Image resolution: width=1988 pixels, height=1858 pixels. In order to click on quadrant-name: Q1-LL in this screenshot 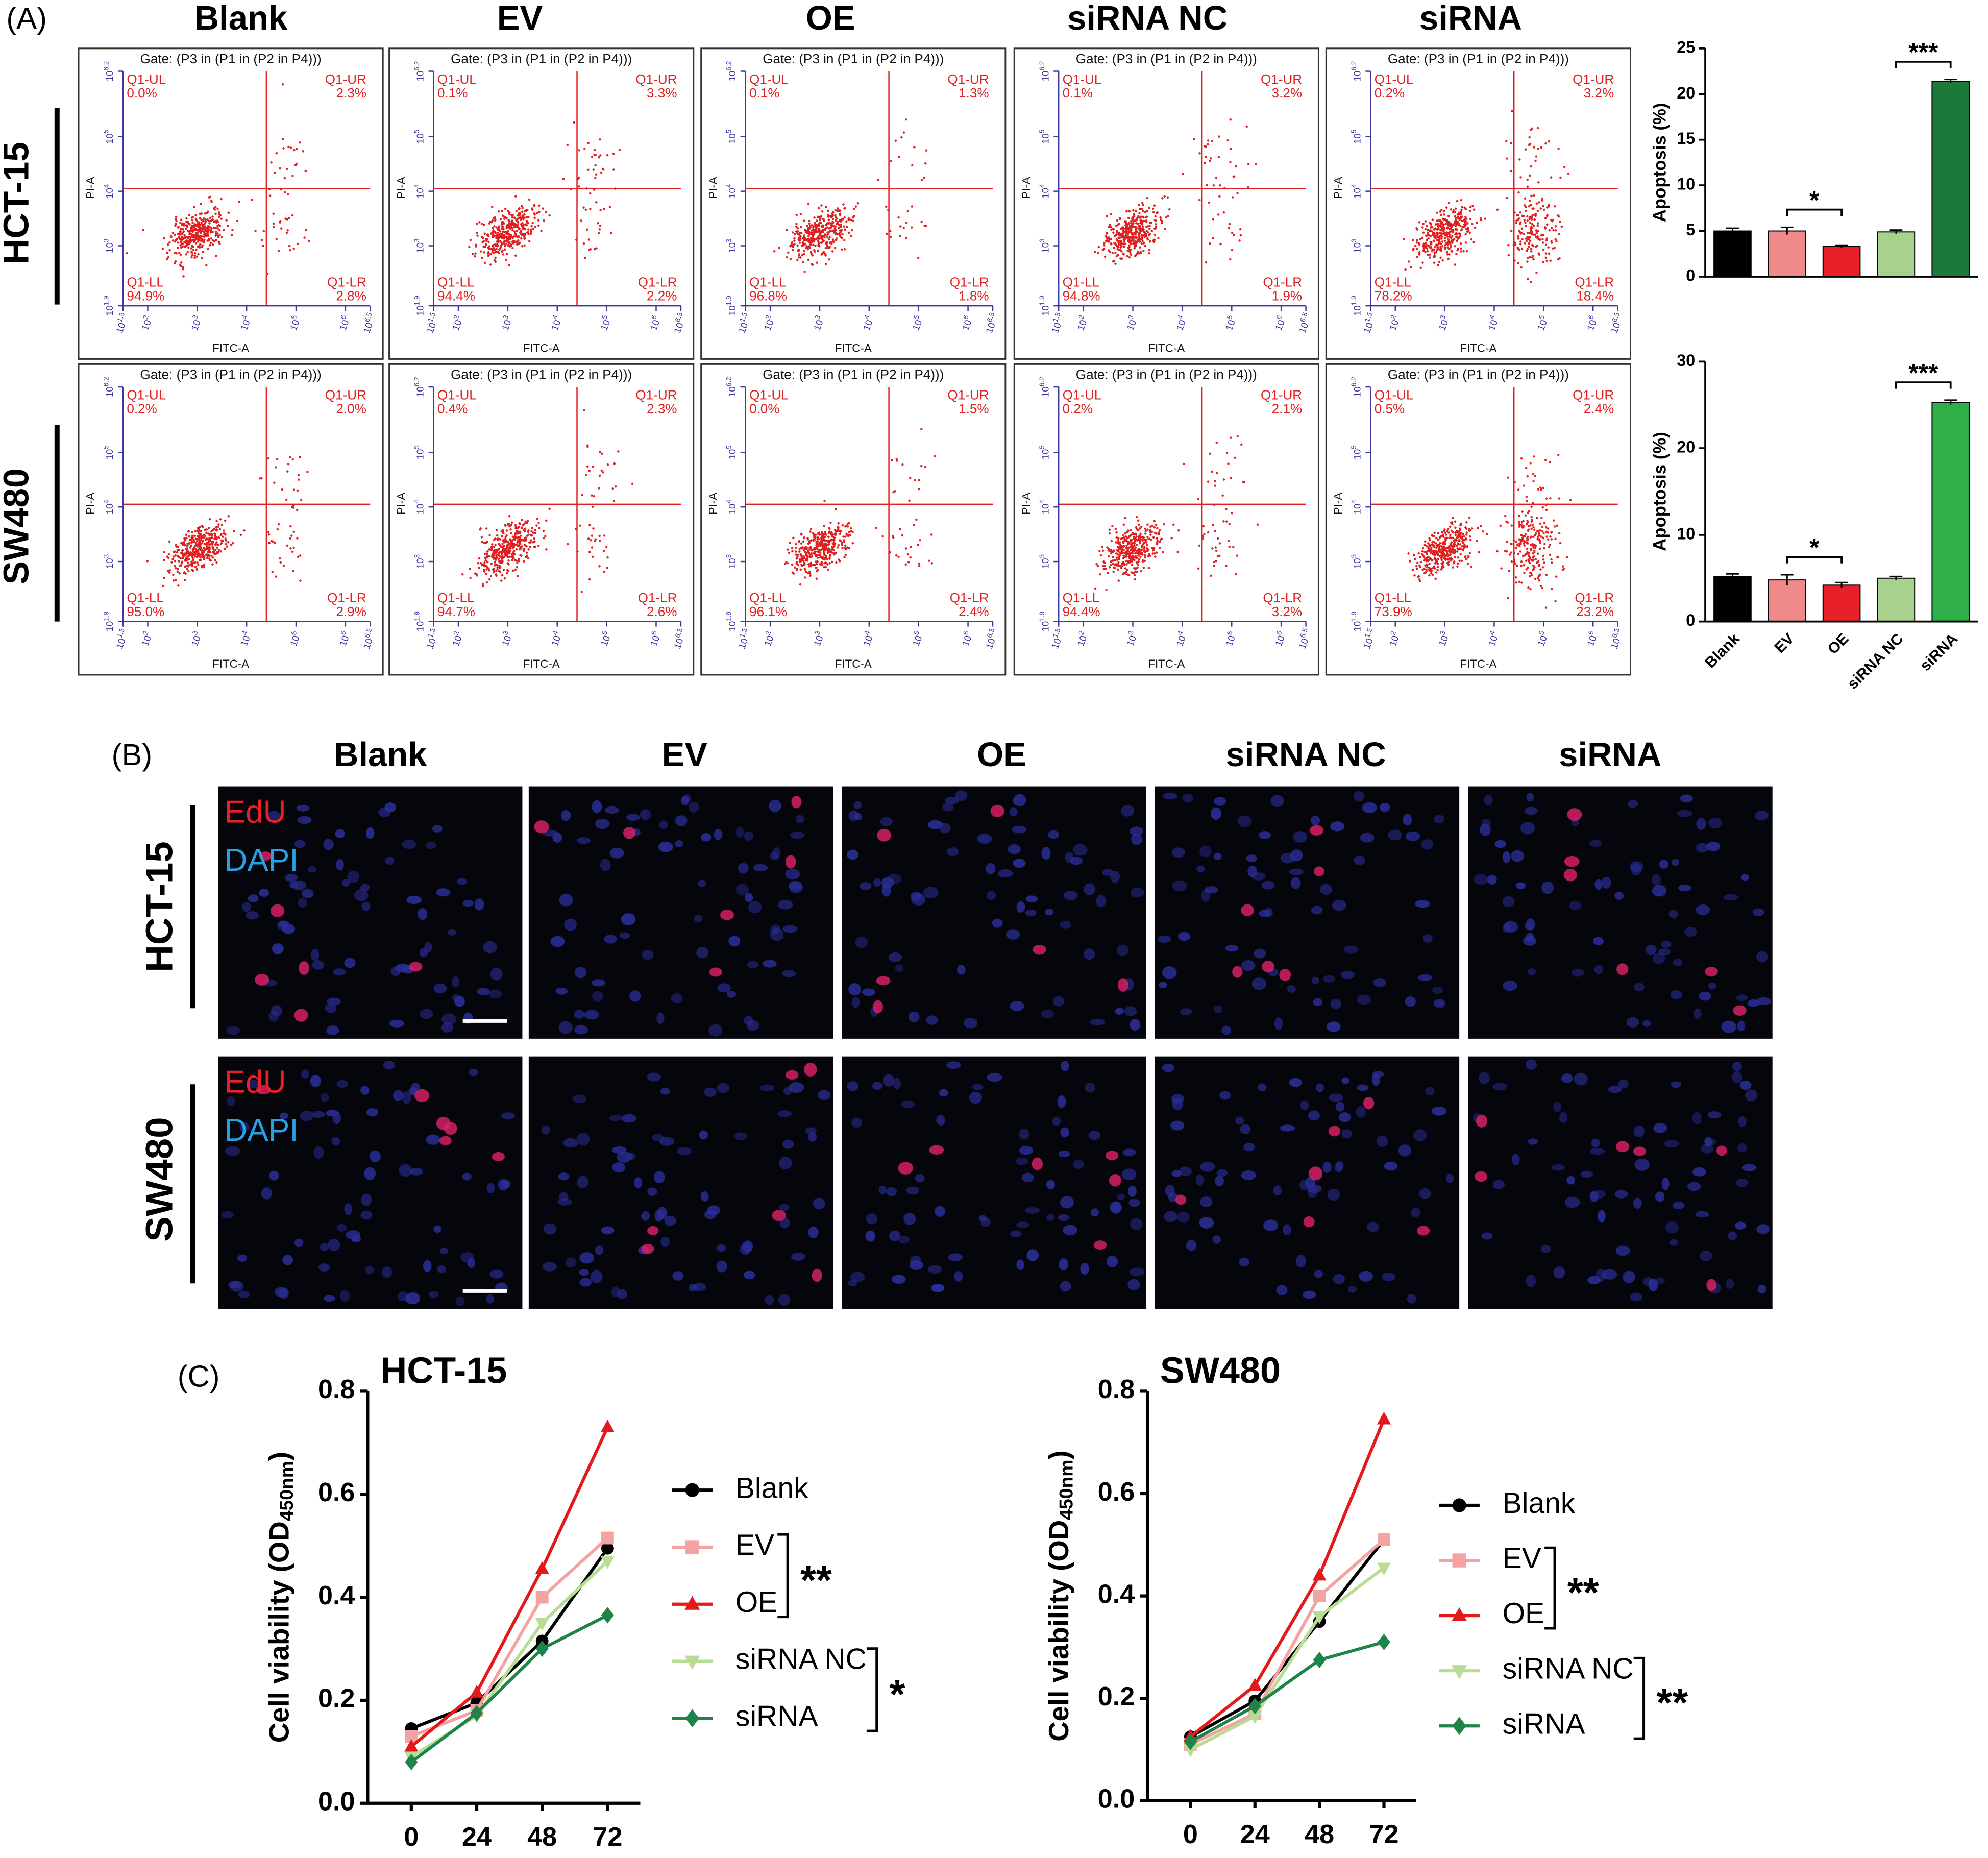, I will do `click(767, 281)`.